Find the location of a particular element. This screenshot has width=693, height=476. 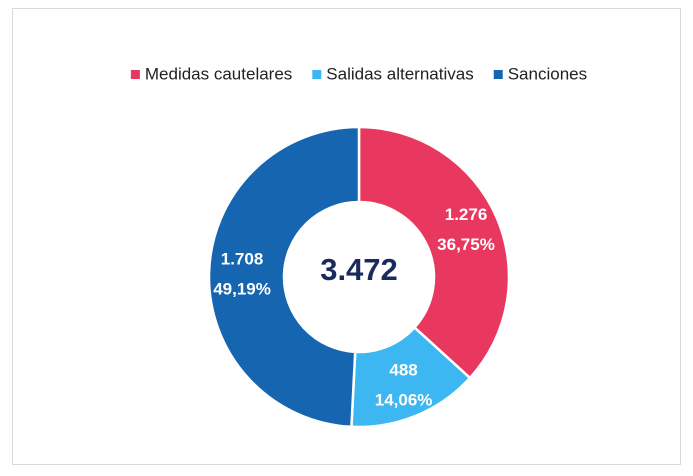

percent-label: 36,75% is located at coordinates (466, 244).